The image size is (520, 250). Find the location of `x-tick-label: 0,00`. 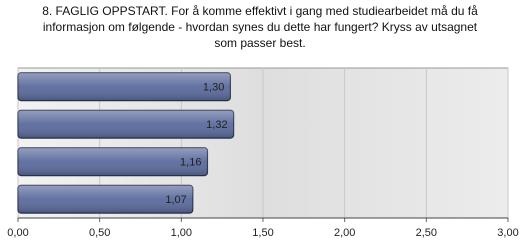

x-tick-label: 0,00 is located at coordinates (17, 233).